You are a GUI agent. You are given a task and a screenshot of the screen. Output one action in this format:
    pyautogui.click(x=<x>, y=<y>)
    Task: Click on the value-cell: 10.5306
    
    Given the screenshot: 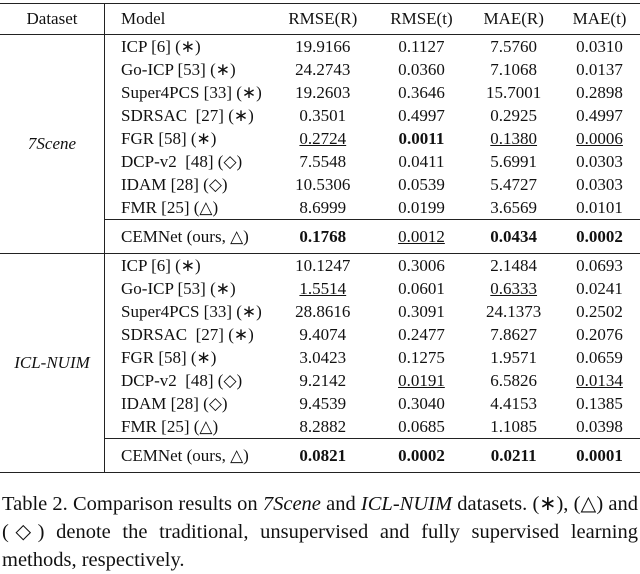 What is the action you would take?
    pyautogui.click(x=323, y=184)
    